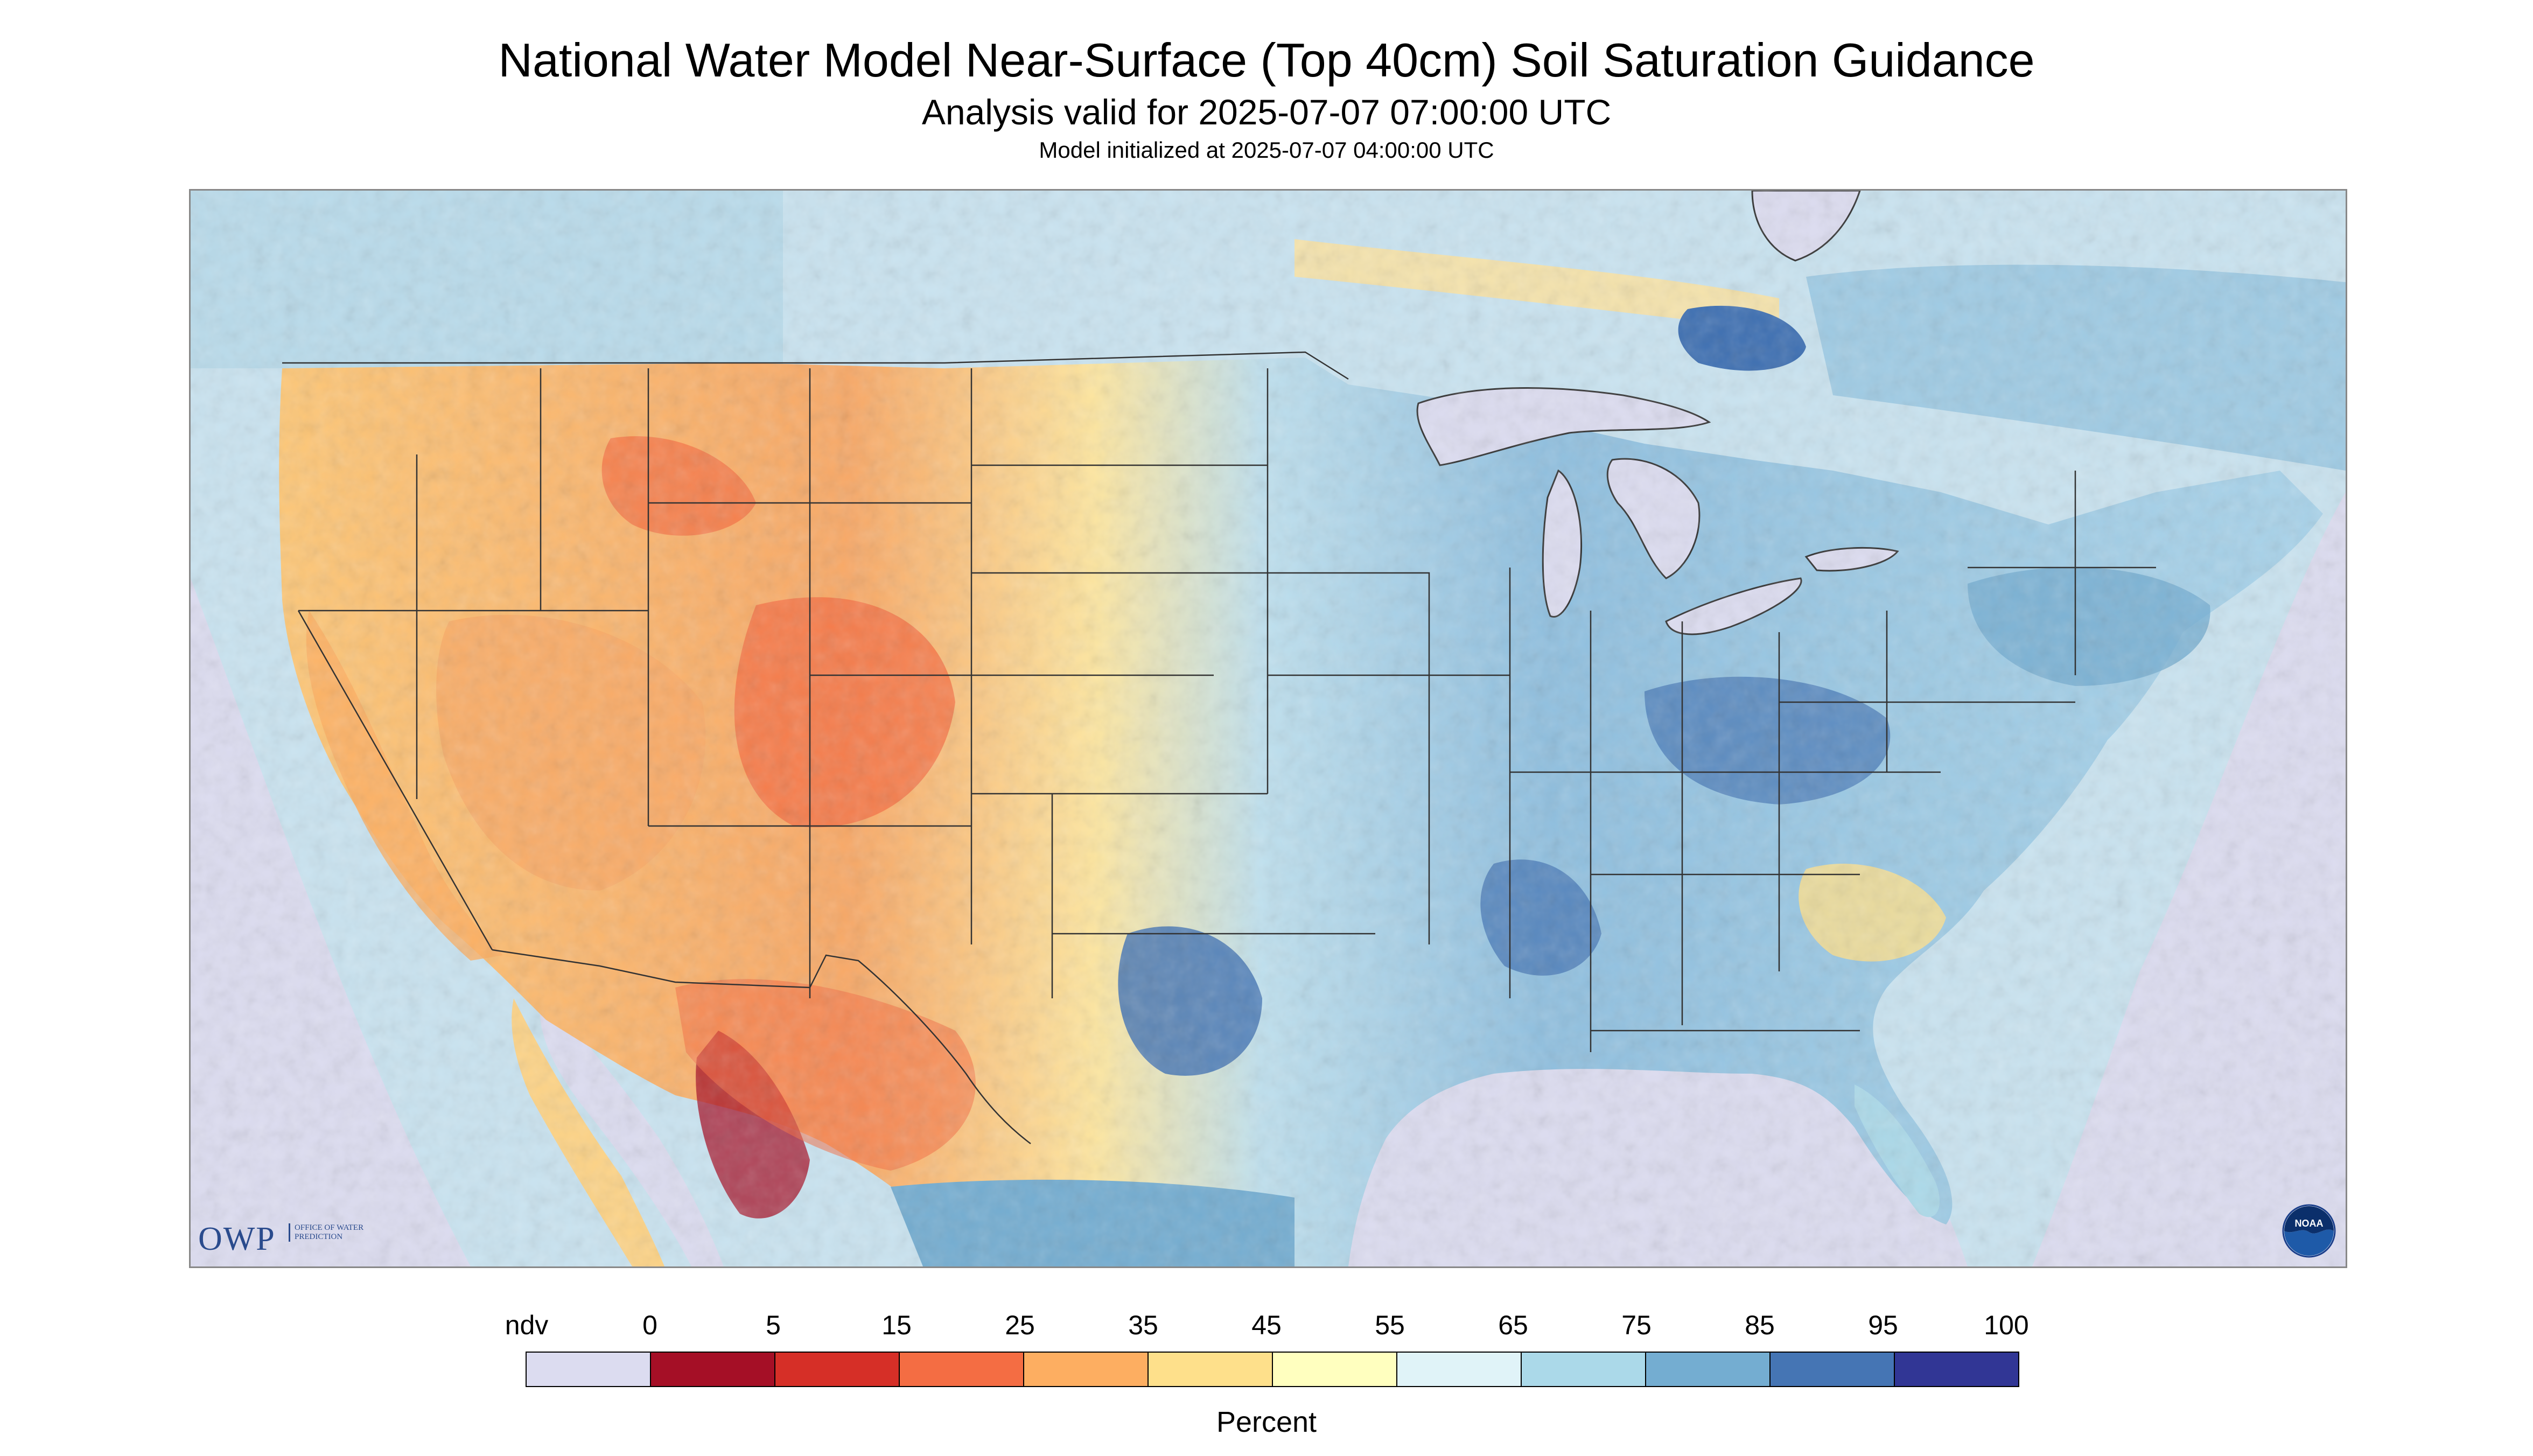 Image resolution: width=2533 pixels, height=1456 pixels. I want to click on legend-tick-label: 55, so click(1390, 1325).